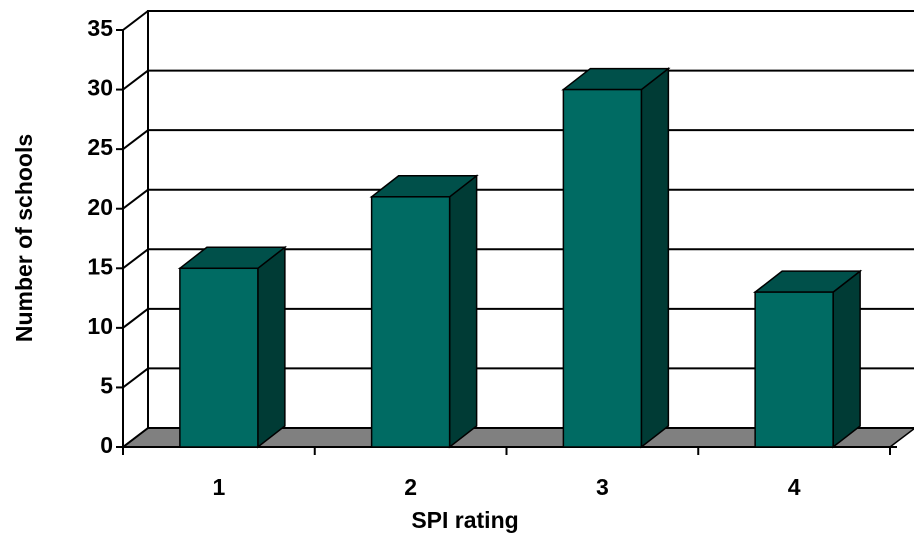  Describe the element at coordinates (218, 487) in the screenshot. I see `x-tick-label: 1` at that location.